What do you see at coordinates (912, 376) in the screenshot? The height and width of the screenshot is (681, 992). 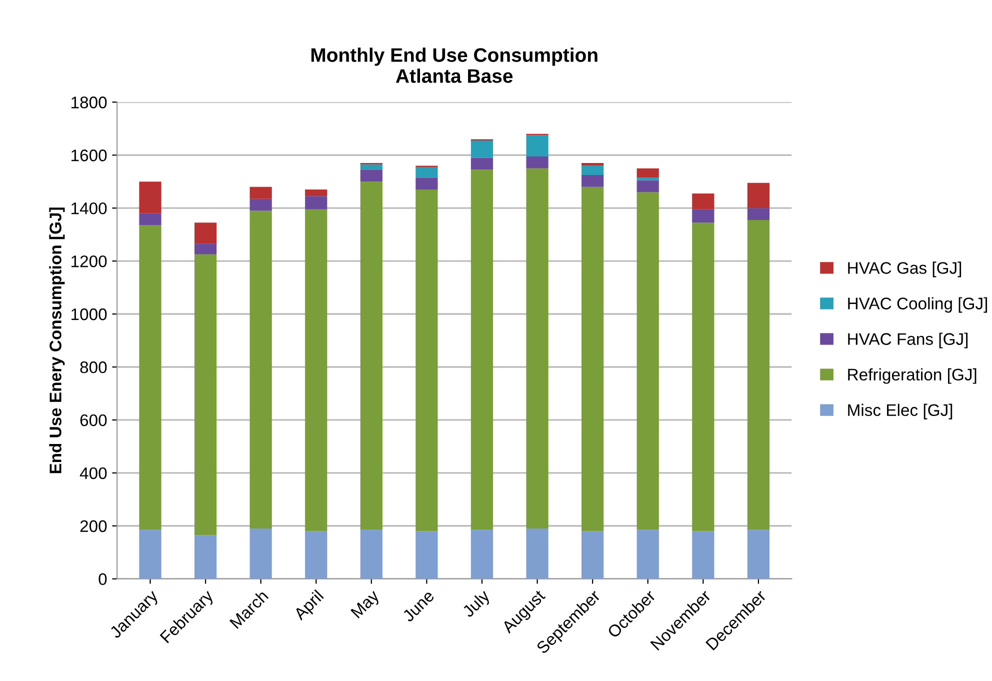 I see `legend-label: Refrigeration [GJ]` at bounding box center [912, 376].